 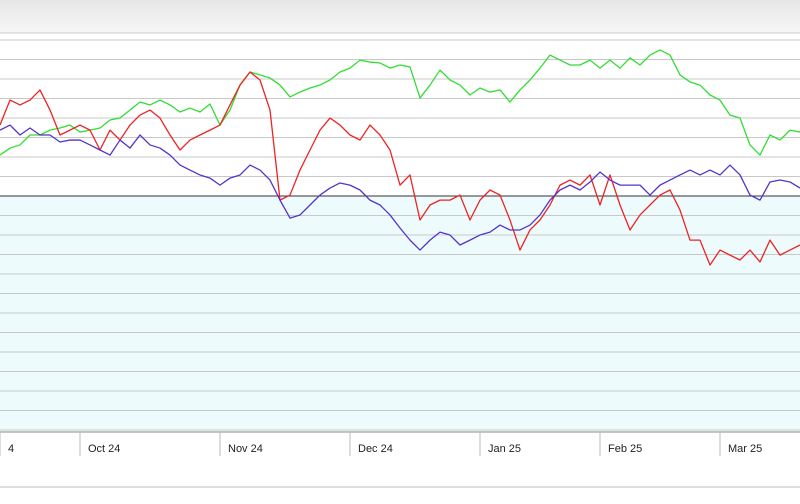 I want to click on x-tick-label: Nov 24, so click(x=245, y=449).